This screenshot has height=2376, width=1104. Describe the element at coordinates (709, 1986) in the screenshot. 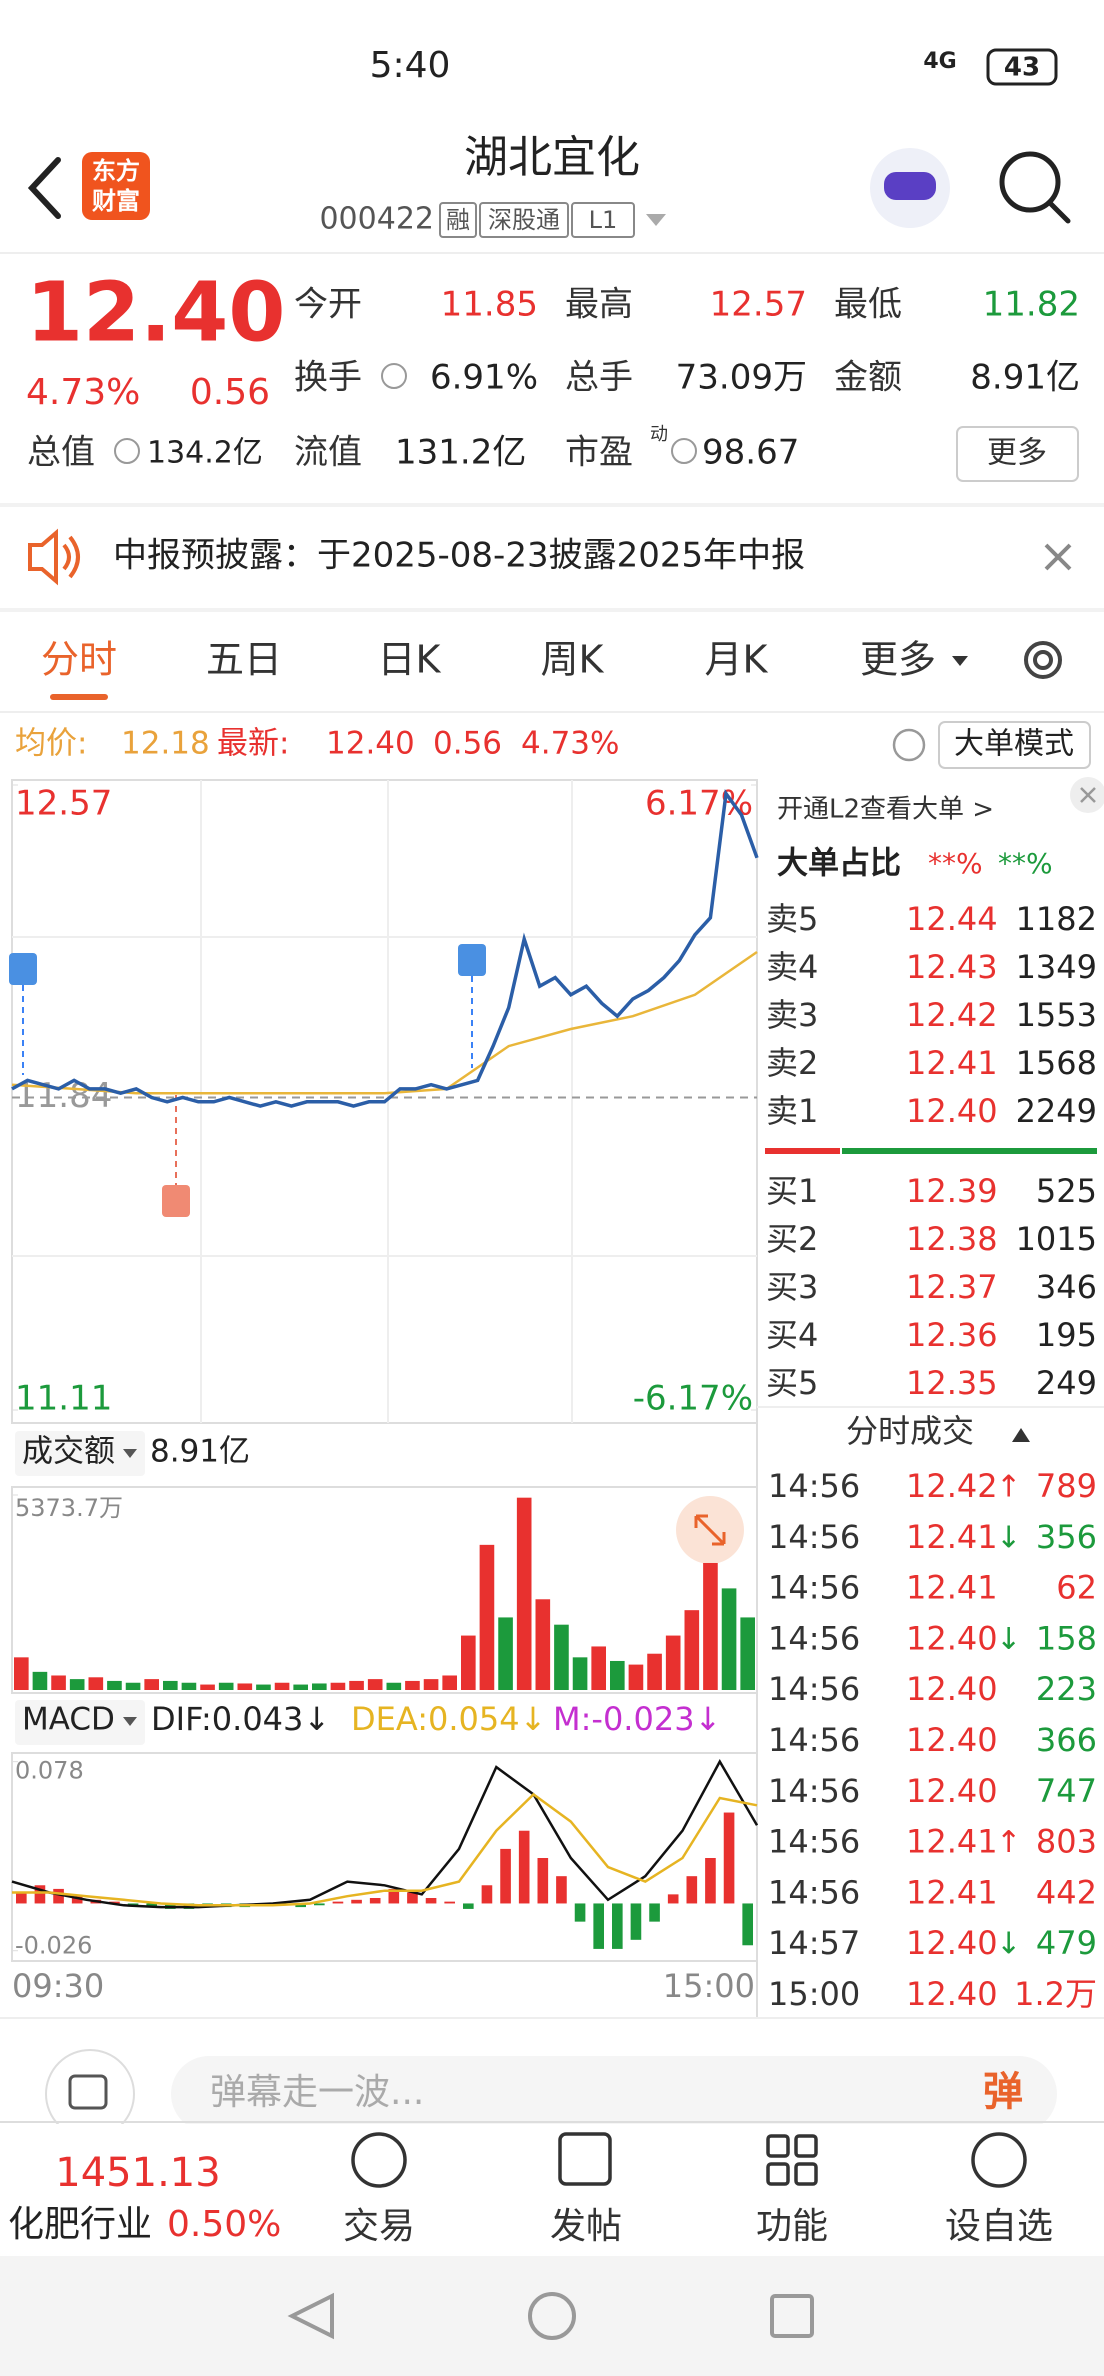

I see `x-label: 15:00` at that location.